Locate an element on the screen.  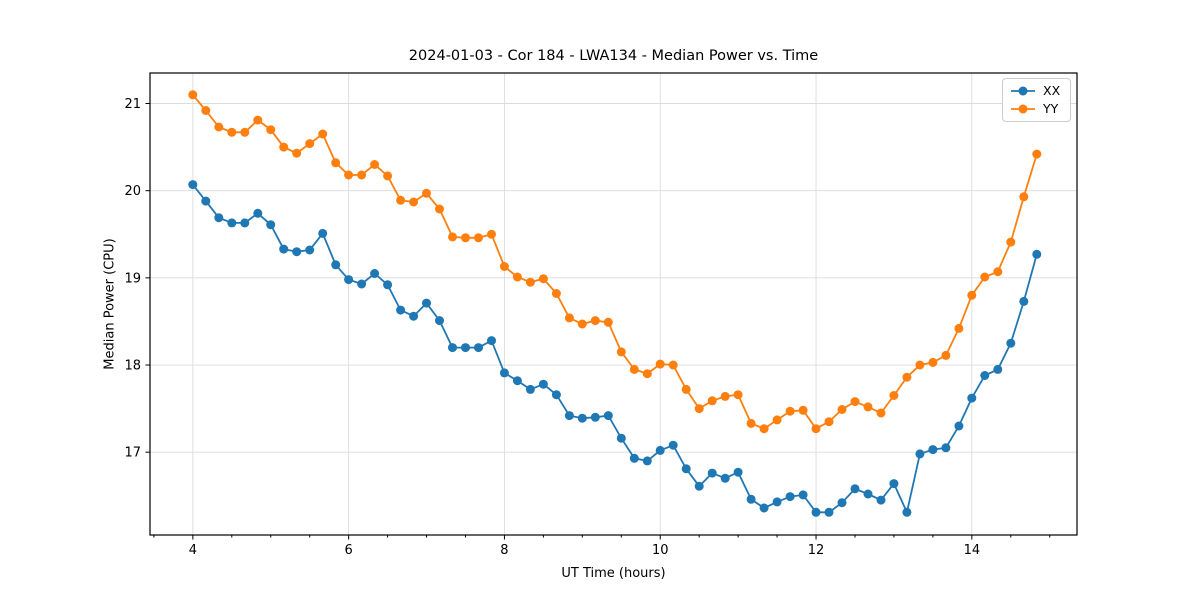
svg-text: 17 is located at coordinates (132, 453).